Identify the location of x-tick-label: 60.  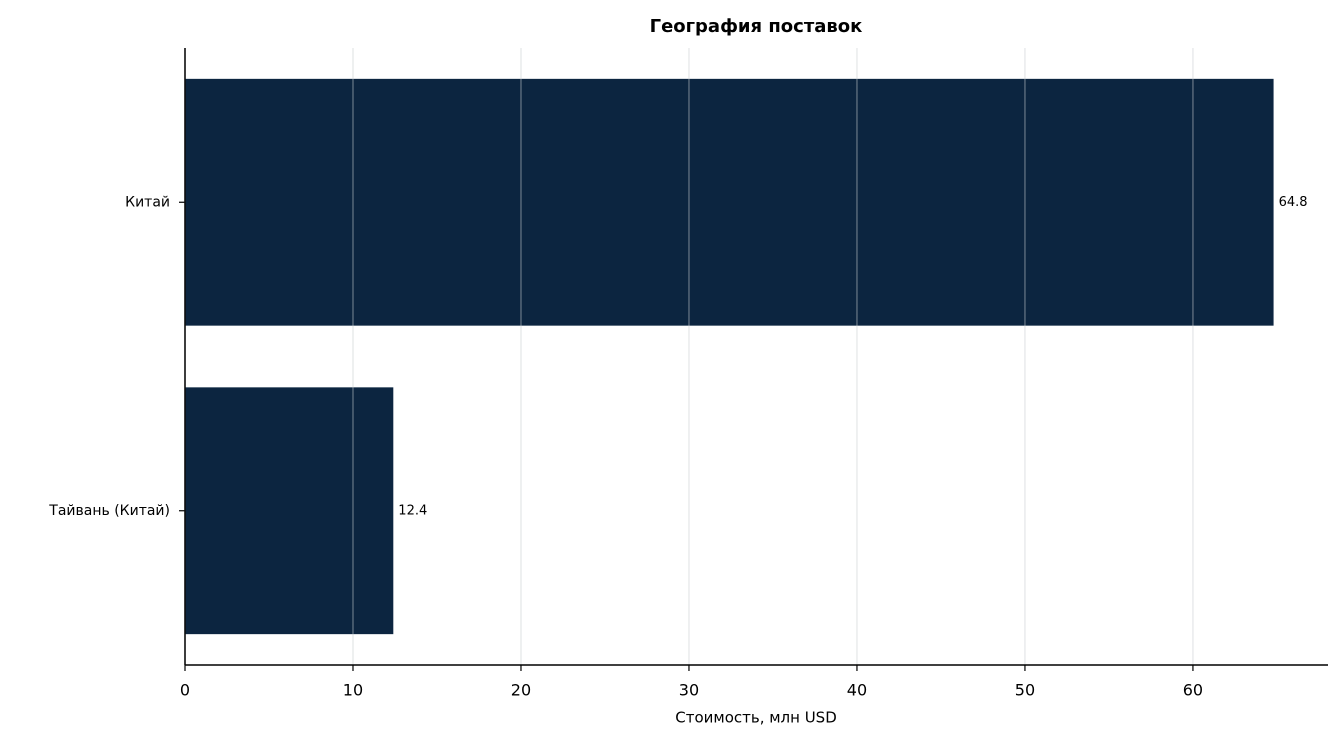
(1193, 690).